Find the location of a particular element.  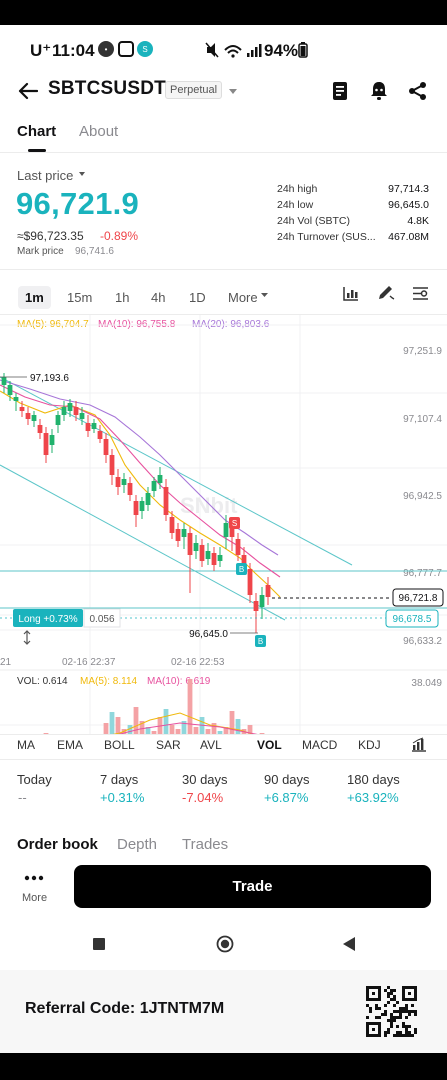

system-nav-bar is located at coordinates (223, 945).